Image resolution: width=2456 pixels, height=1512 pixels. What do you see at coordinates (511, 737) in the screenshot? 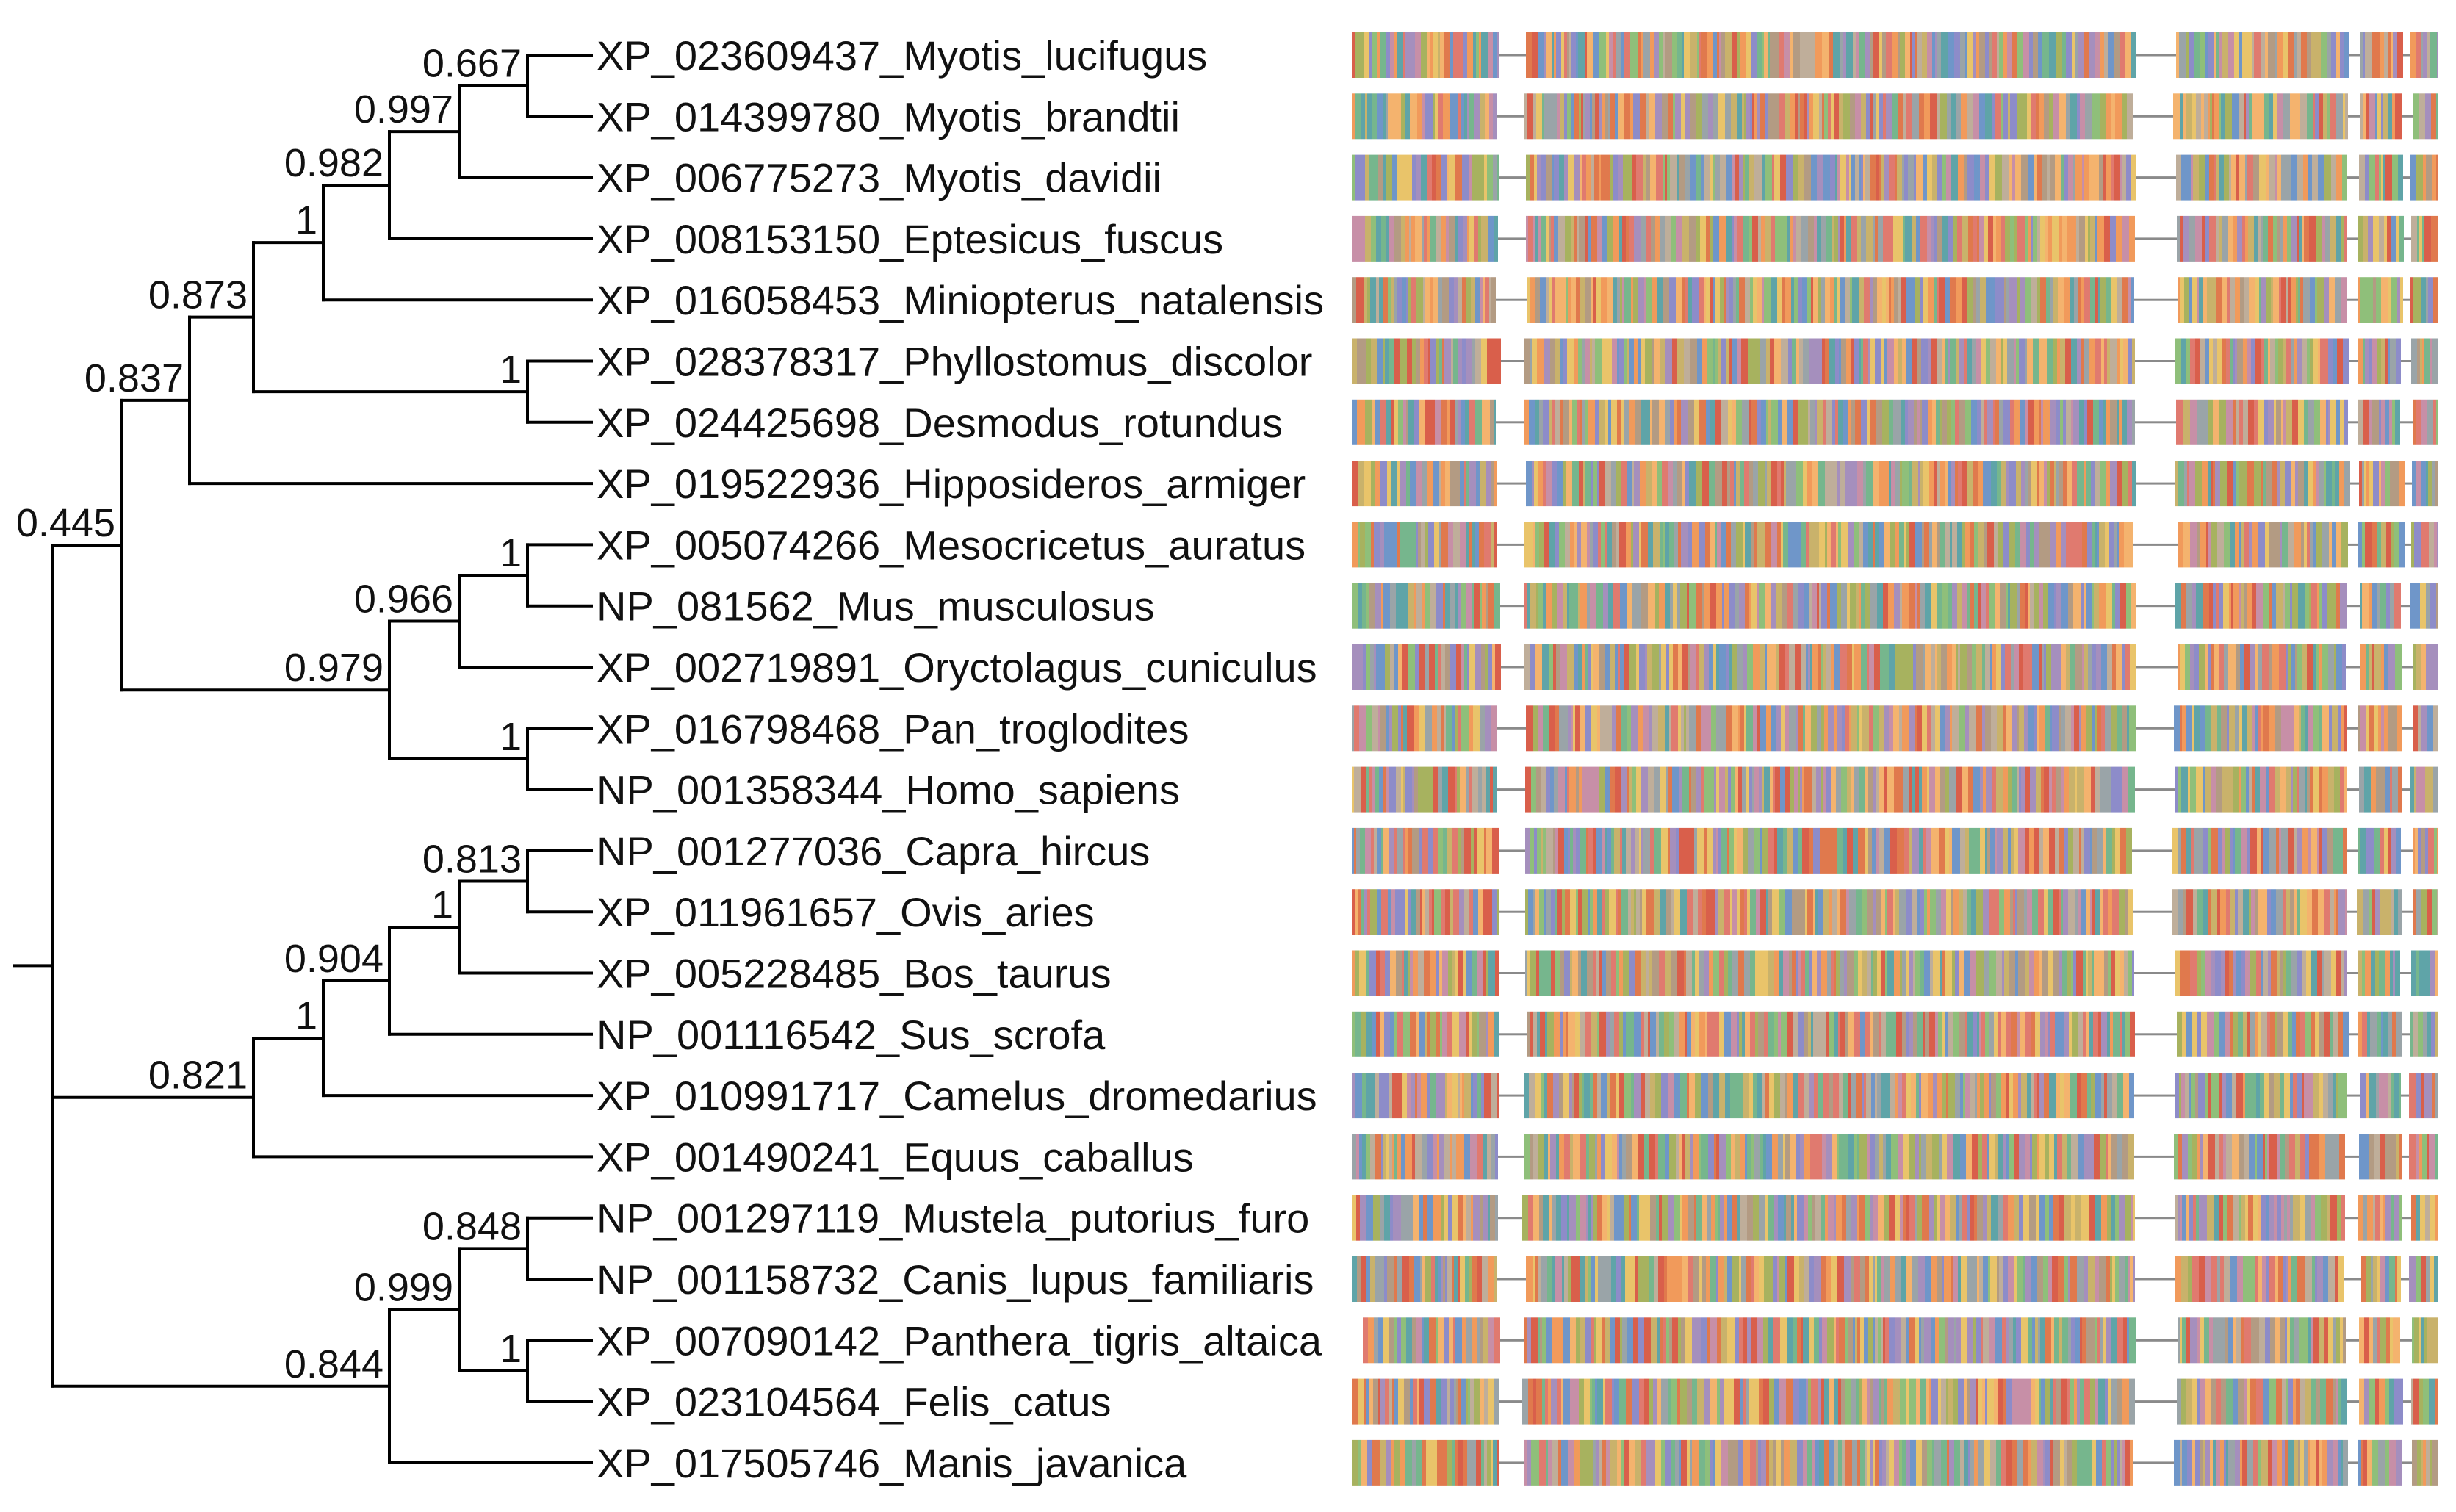
I see `support-value-n10: 1` at bounding box center [511, 737].